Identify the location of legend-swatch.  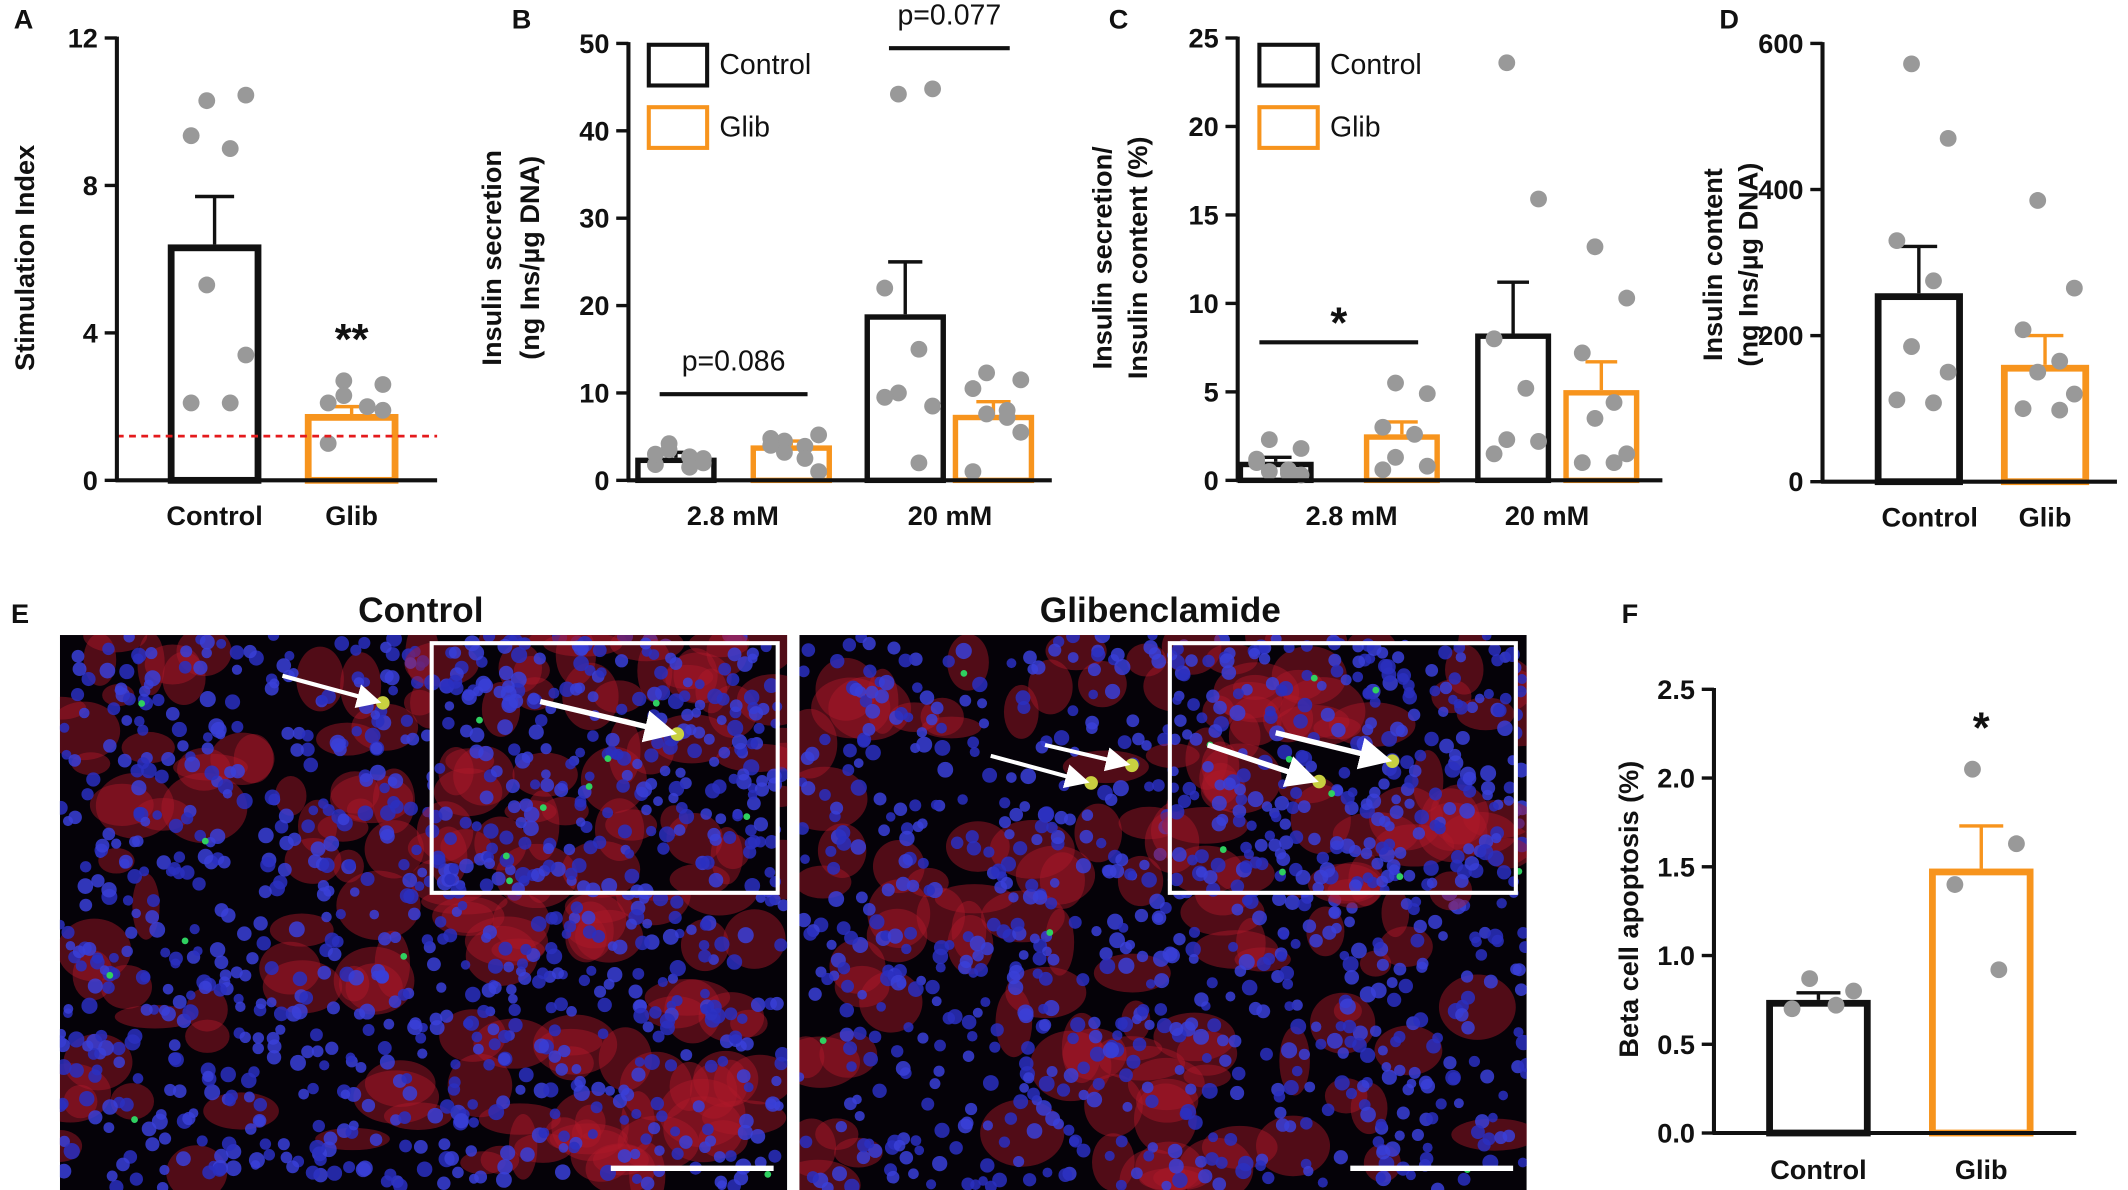
(1288, 127).